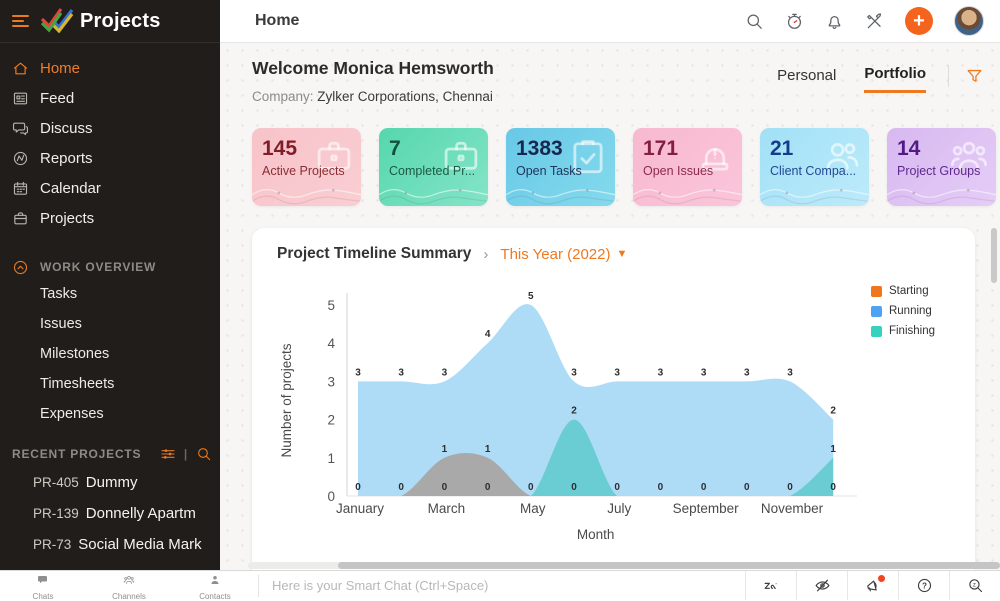 The image size is (1000, 601). I want to click on add-button: +, so click(919, 21).